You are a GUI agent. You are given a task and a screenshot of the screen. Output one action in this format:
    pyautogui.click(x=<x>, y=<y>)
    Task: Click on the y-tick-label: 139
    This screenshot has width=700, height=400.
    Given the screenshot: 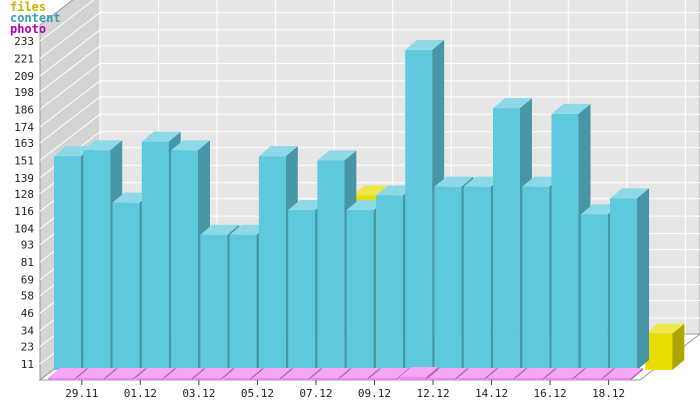 What is the action you would take?
    pyautogui.click(x=24, y=178)
    